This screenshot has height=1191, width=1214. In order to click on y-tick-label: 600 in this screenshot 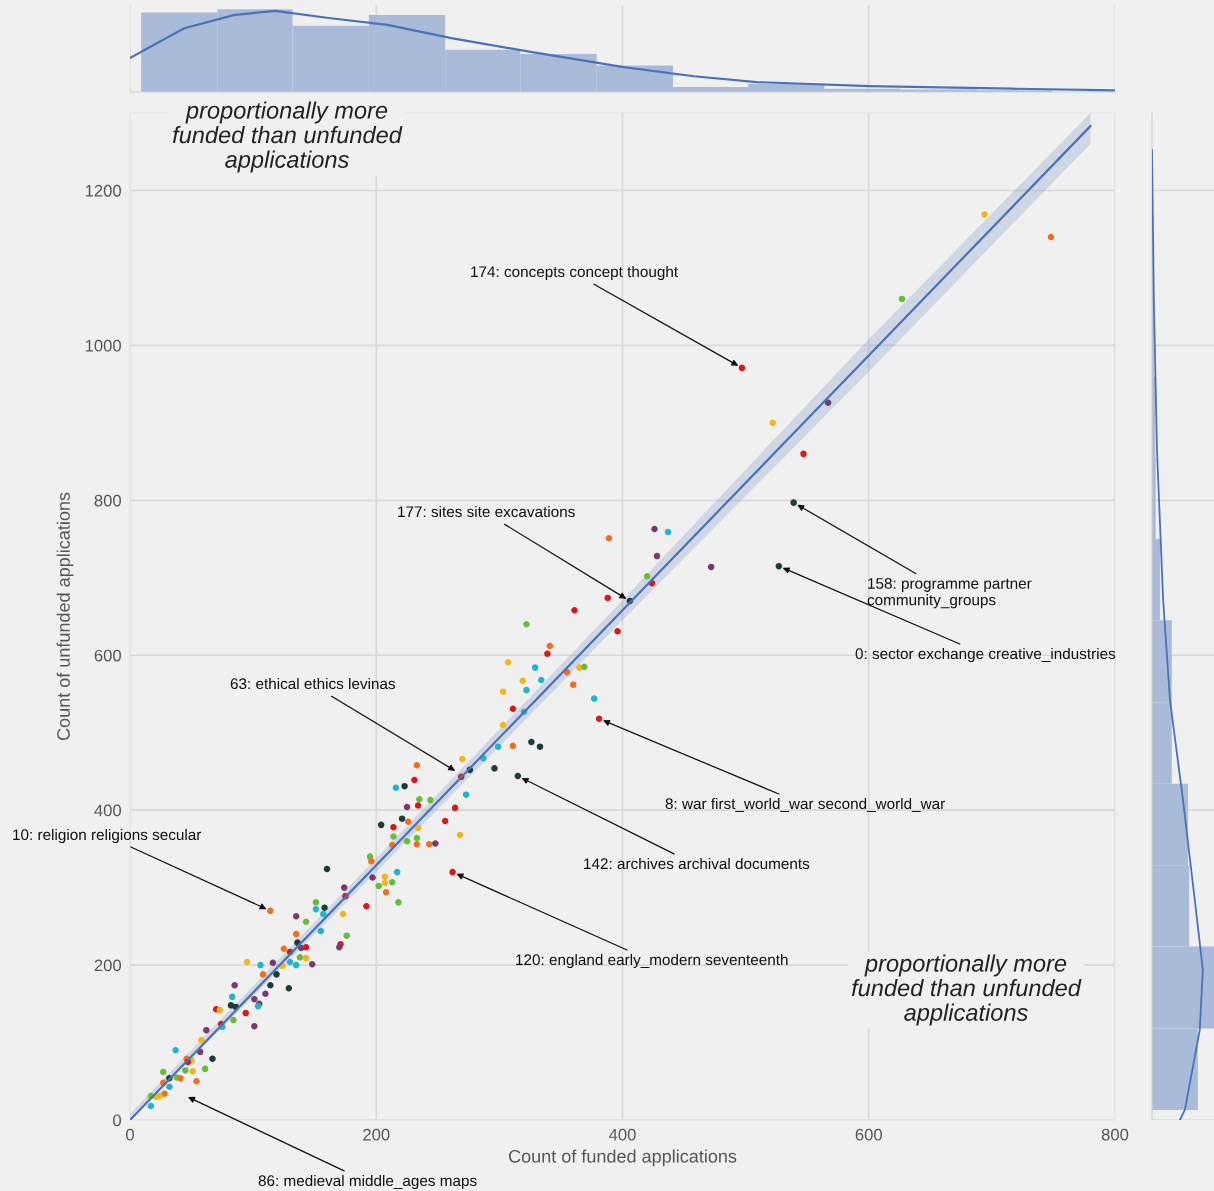, I will do `click(108, 655)`.